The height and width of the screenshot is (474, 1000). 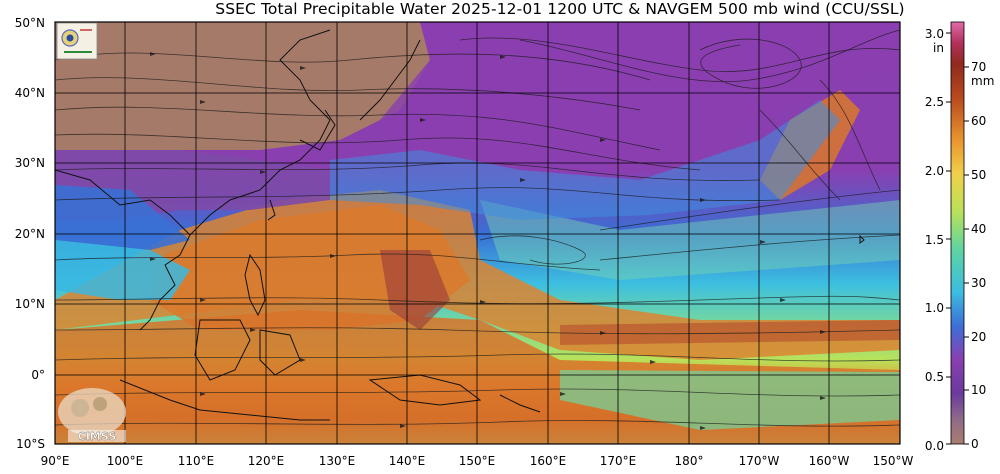 I want to click on colorbar-mm-label: 10, so click(x=978, y=390).